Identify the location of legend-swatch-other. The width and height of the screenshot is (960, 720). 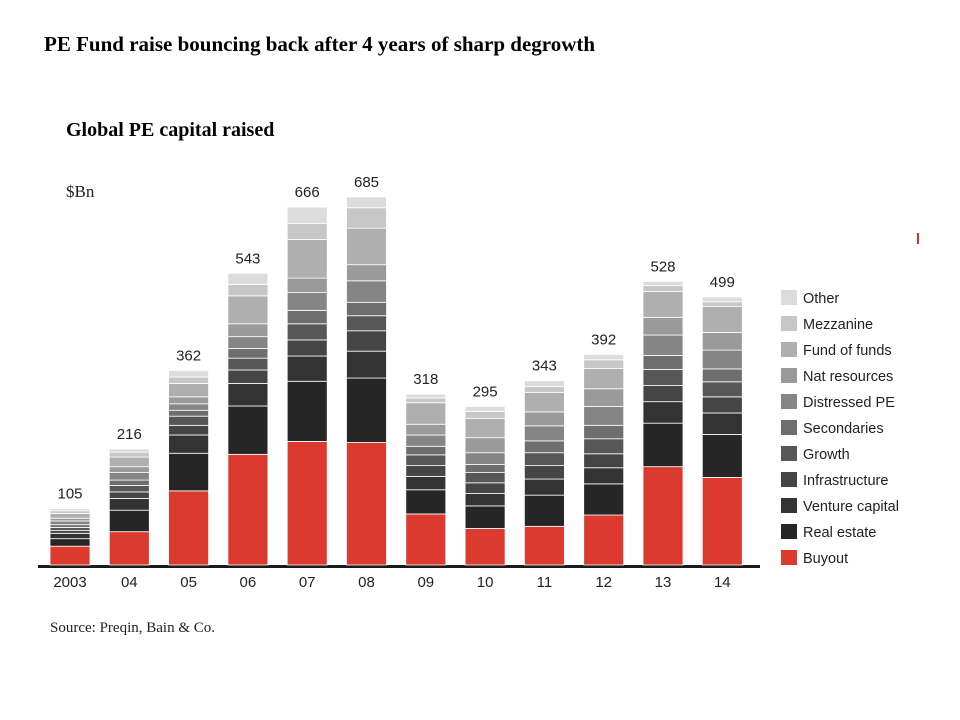
(789, 297).